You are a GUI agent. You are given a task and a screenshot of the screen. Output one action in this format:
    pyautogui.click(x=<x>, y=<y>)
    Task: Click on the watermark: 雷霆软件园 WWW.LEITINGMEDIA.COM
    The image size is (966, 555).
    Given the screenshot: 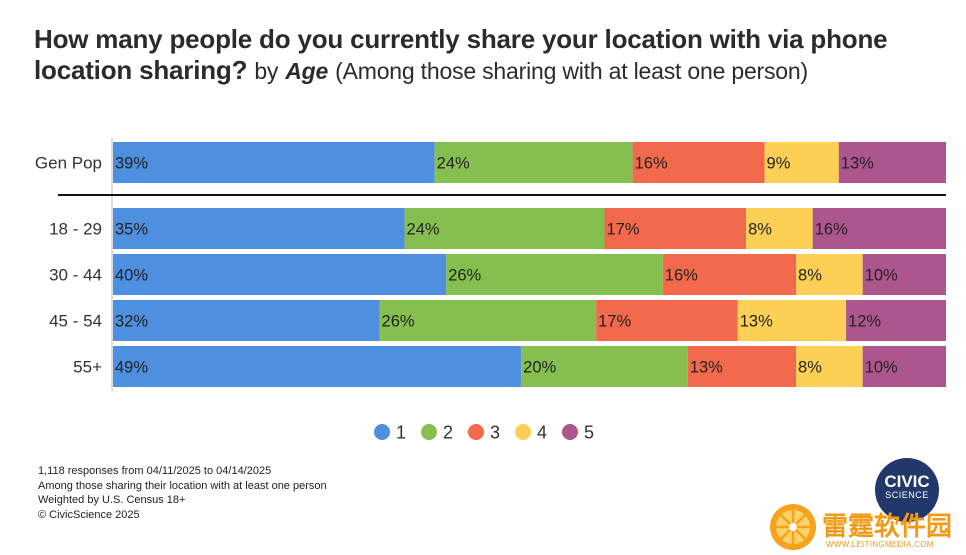 What is the action you would take?
    pyautogui.click(x=865, y=528)
    